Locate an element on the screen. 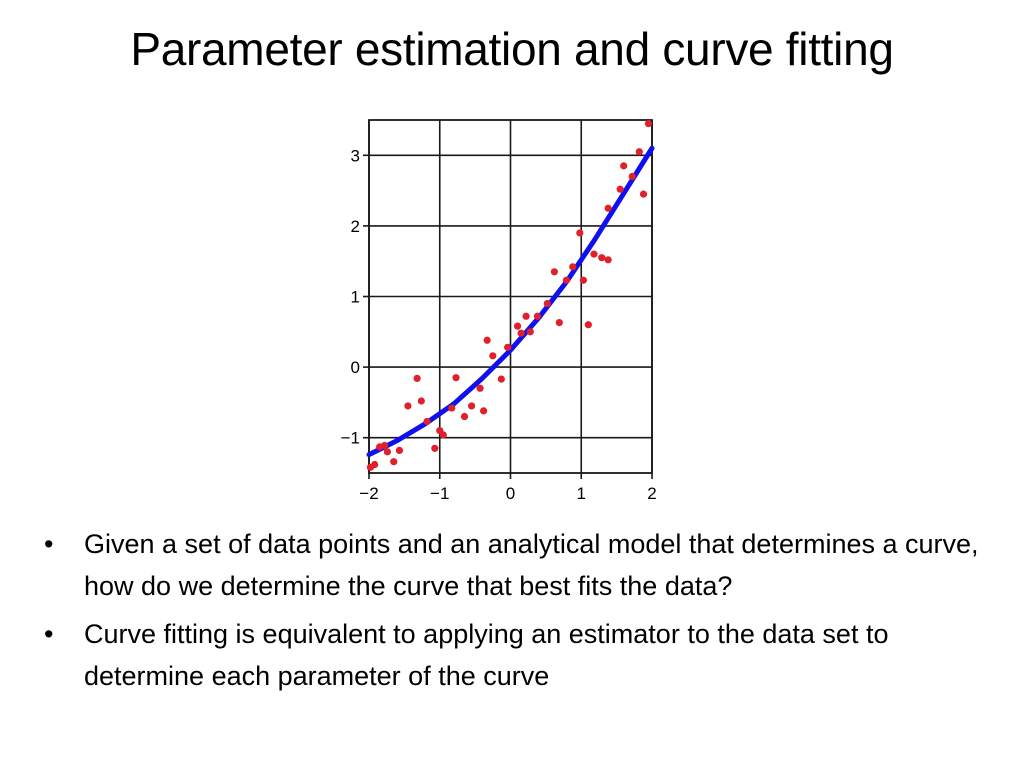  y-tick-label-0: −1 is located at coordinates (350, 438).